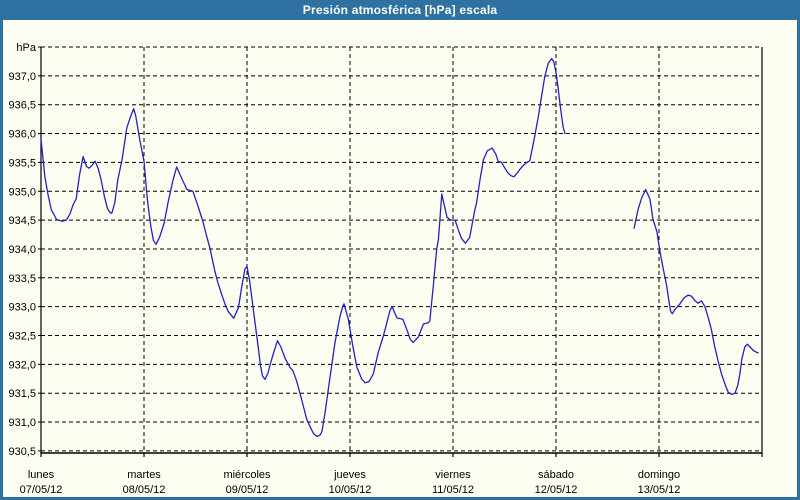  What do you see at coordinates (659, 490) in the screenshot?
I see `x-date-label: 13/05/12` at bounding box center [659, 490].